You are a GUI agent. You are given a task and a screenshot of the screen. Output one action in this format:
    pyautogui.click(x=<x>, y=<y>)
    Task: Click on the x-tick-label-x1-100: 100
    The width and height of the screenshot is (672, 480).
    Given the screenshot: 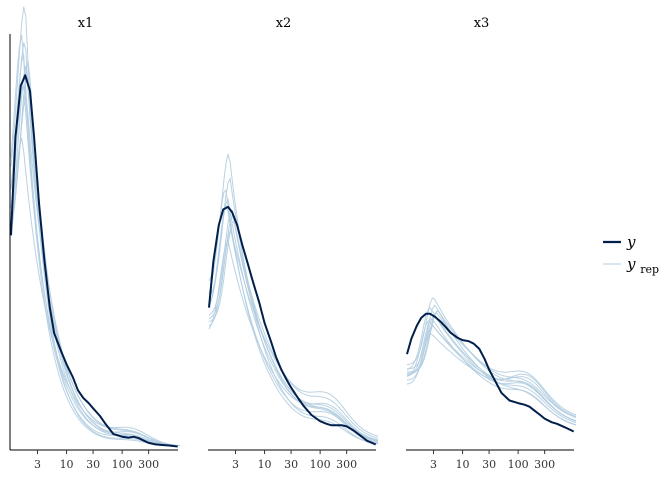 What is the action you would take?
    pyautogui.click(x=122, y=464)
    